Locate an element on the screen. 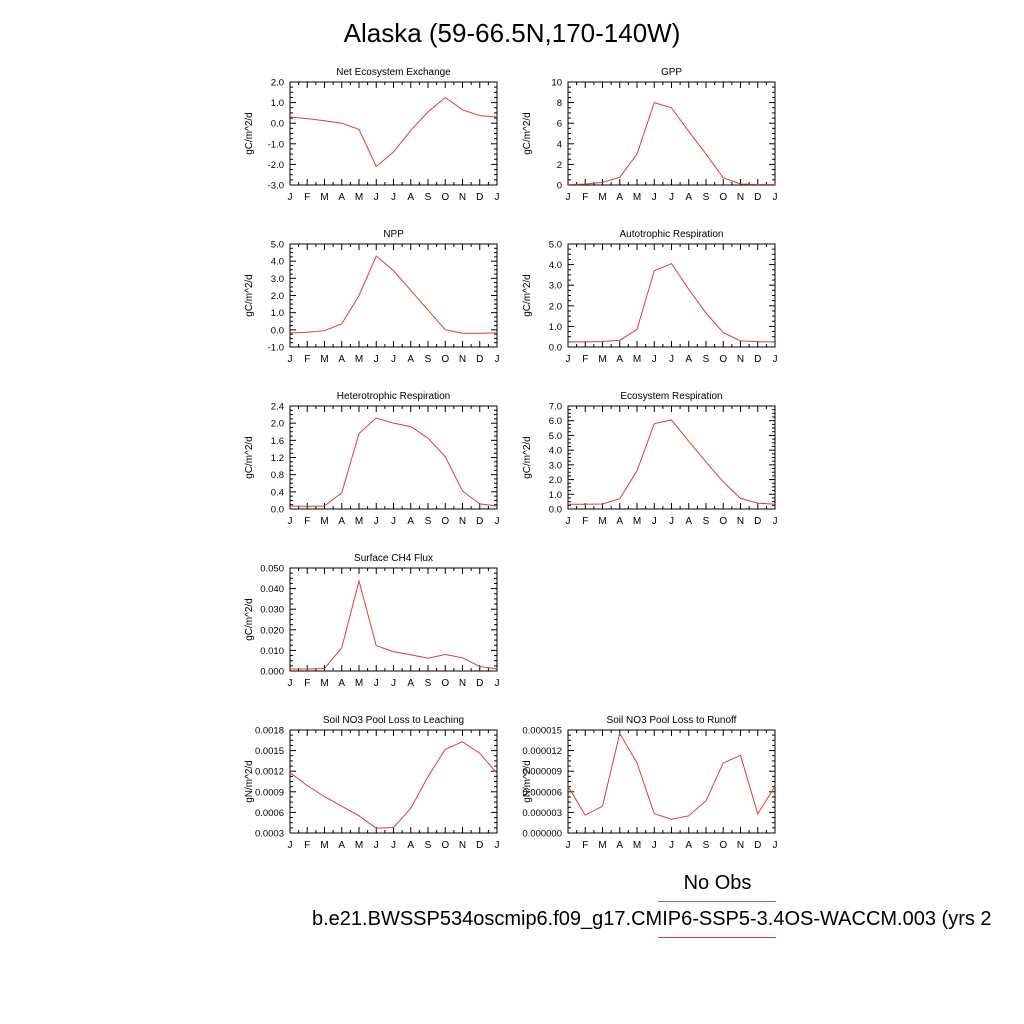  y-tick-label: 1.2 is located at coordinates (277, 458).